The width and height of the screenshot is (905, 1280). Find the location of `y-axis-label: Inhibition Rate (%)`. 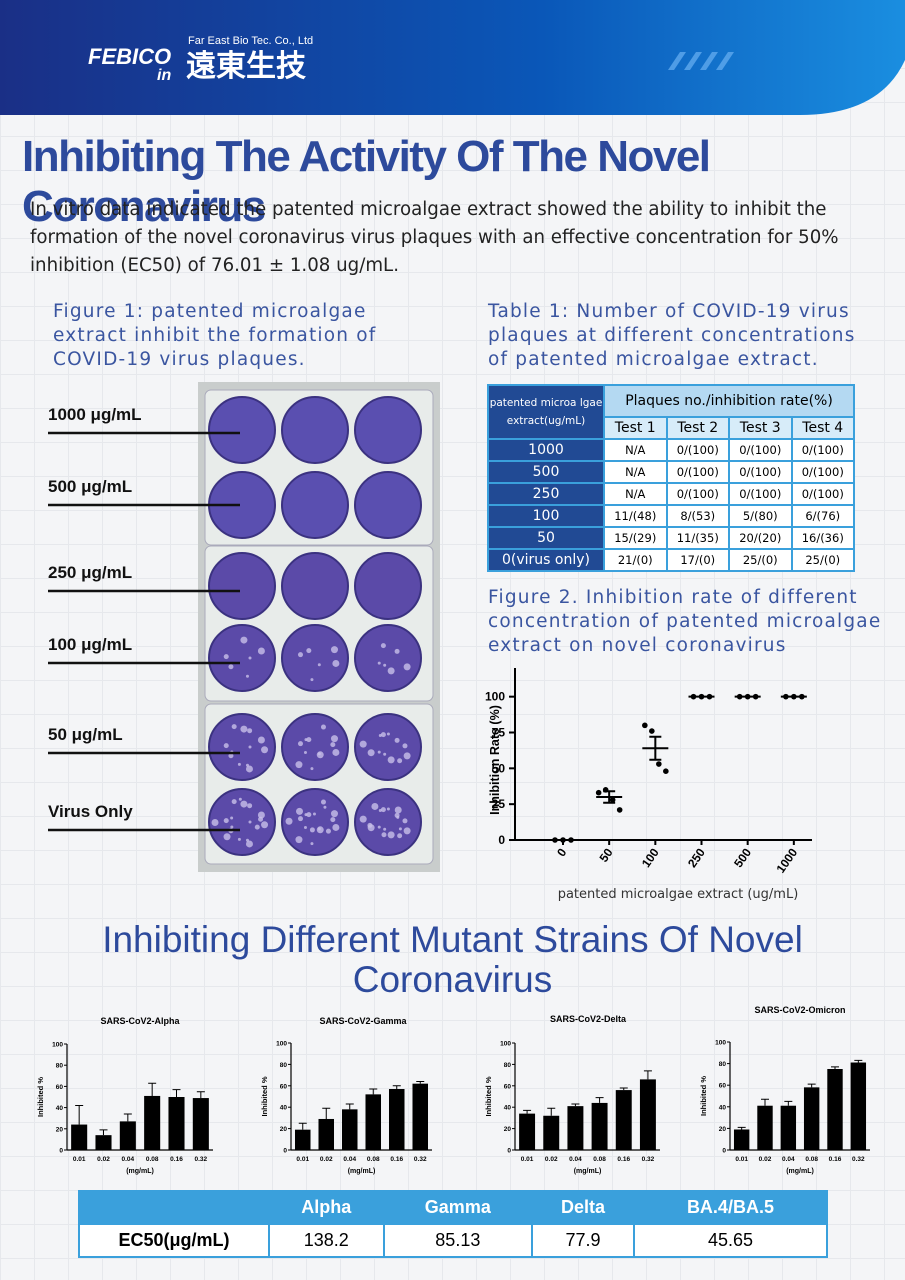

y-axis-label: Inhibition Rate (%) is located at coordinates (495, 760).